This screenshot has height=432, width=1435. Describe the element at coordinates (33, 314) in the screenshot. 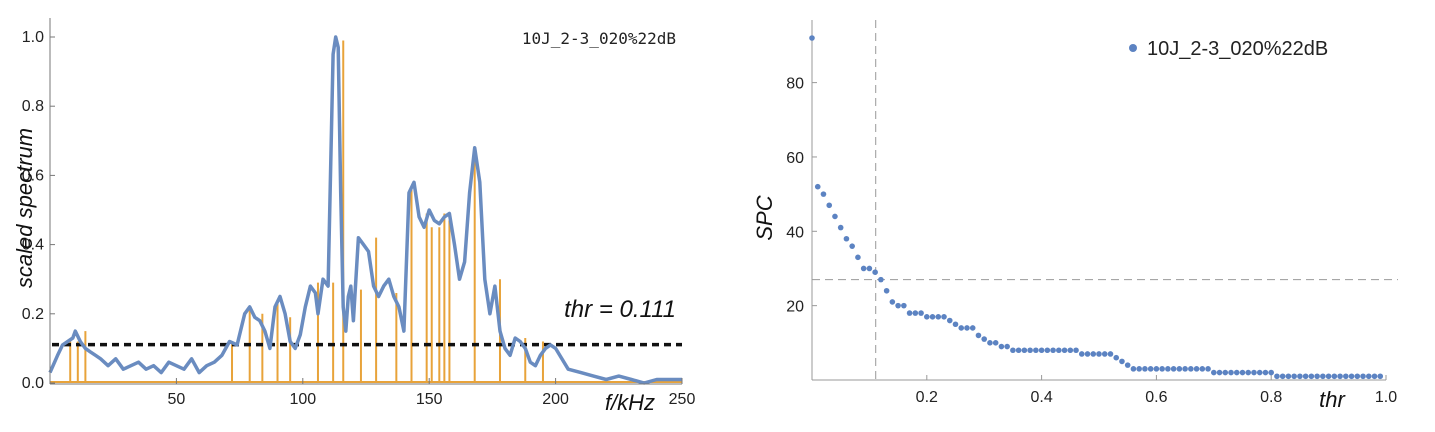

I see `y-tick-label: 0.2` at that location.